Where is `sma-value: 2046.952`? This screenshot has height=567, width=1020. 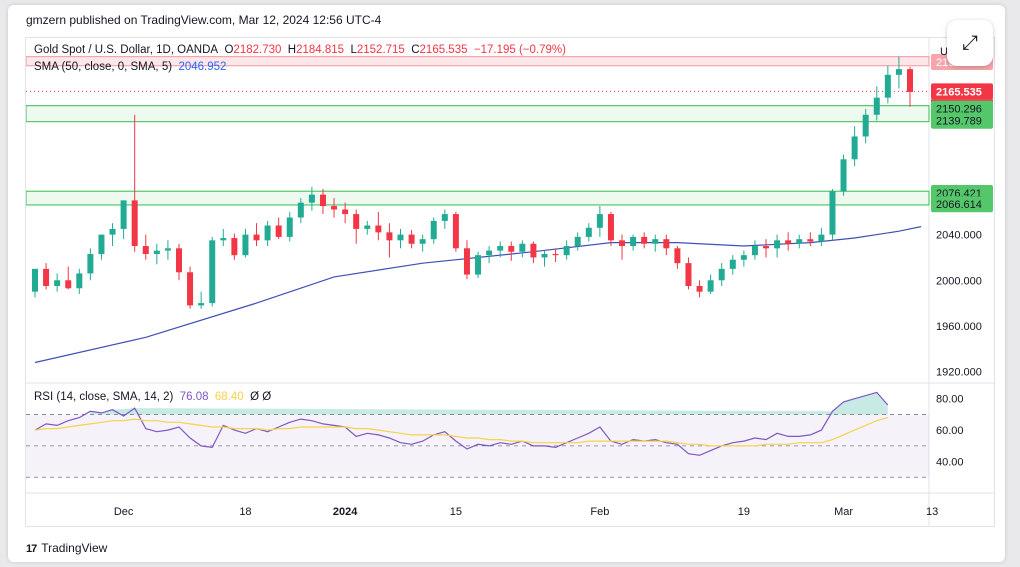
sma-value: 2046.952 is located at coordinates (202, 67).